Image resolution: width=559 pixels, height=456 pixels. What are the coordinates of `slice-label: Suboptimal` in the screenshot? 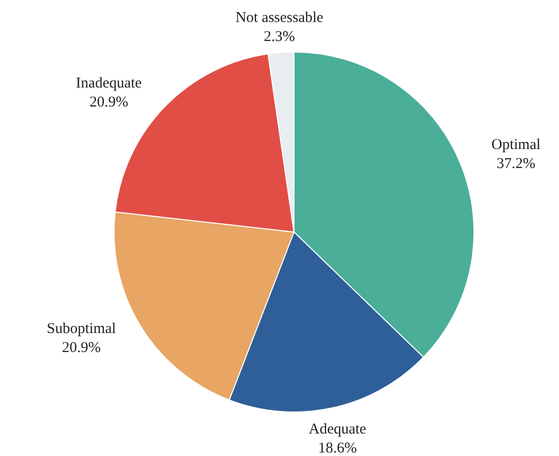 It's located at (81, 328).